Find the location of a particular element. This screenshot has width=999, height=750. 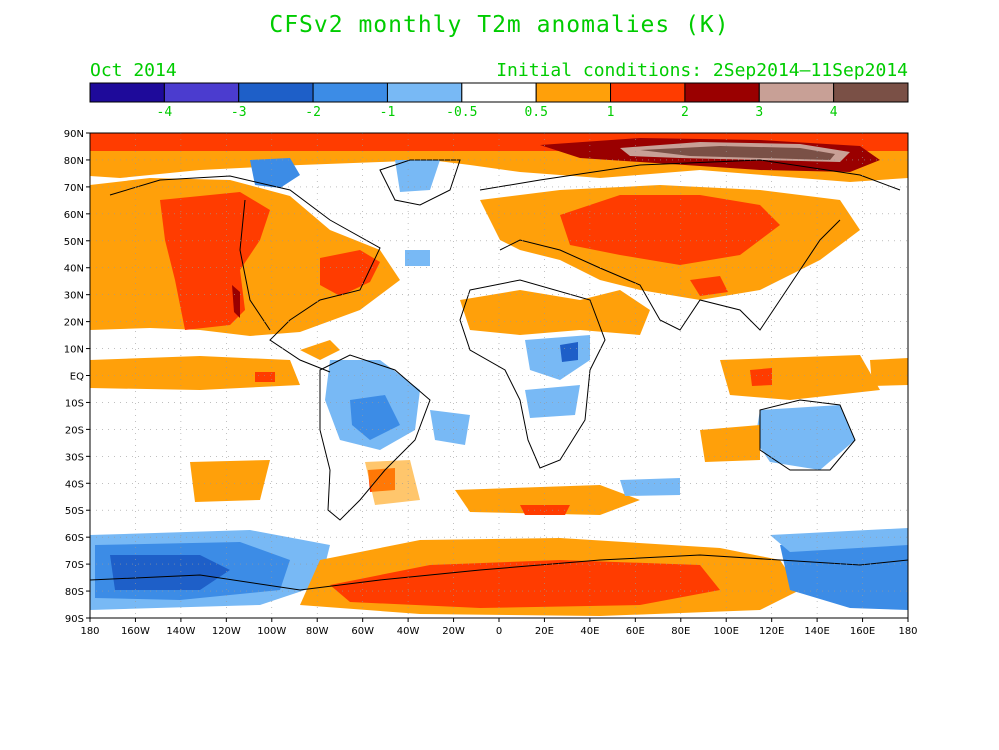

colorbar-label: 2 is located at coordinates (685, 112).